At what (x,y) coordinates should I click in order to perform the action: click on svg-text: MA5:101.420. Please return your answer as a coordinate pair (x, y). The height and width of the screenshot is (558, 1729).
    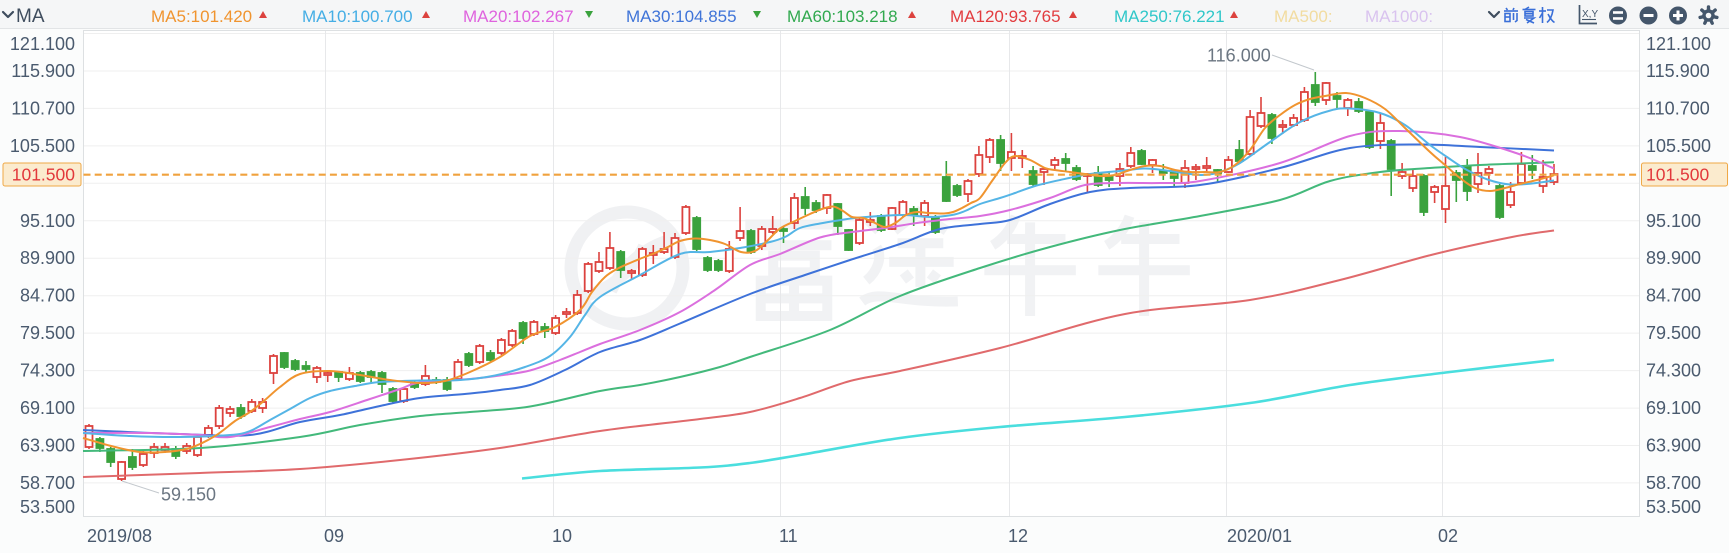
    Looking at the image, I should click on (201, 16).